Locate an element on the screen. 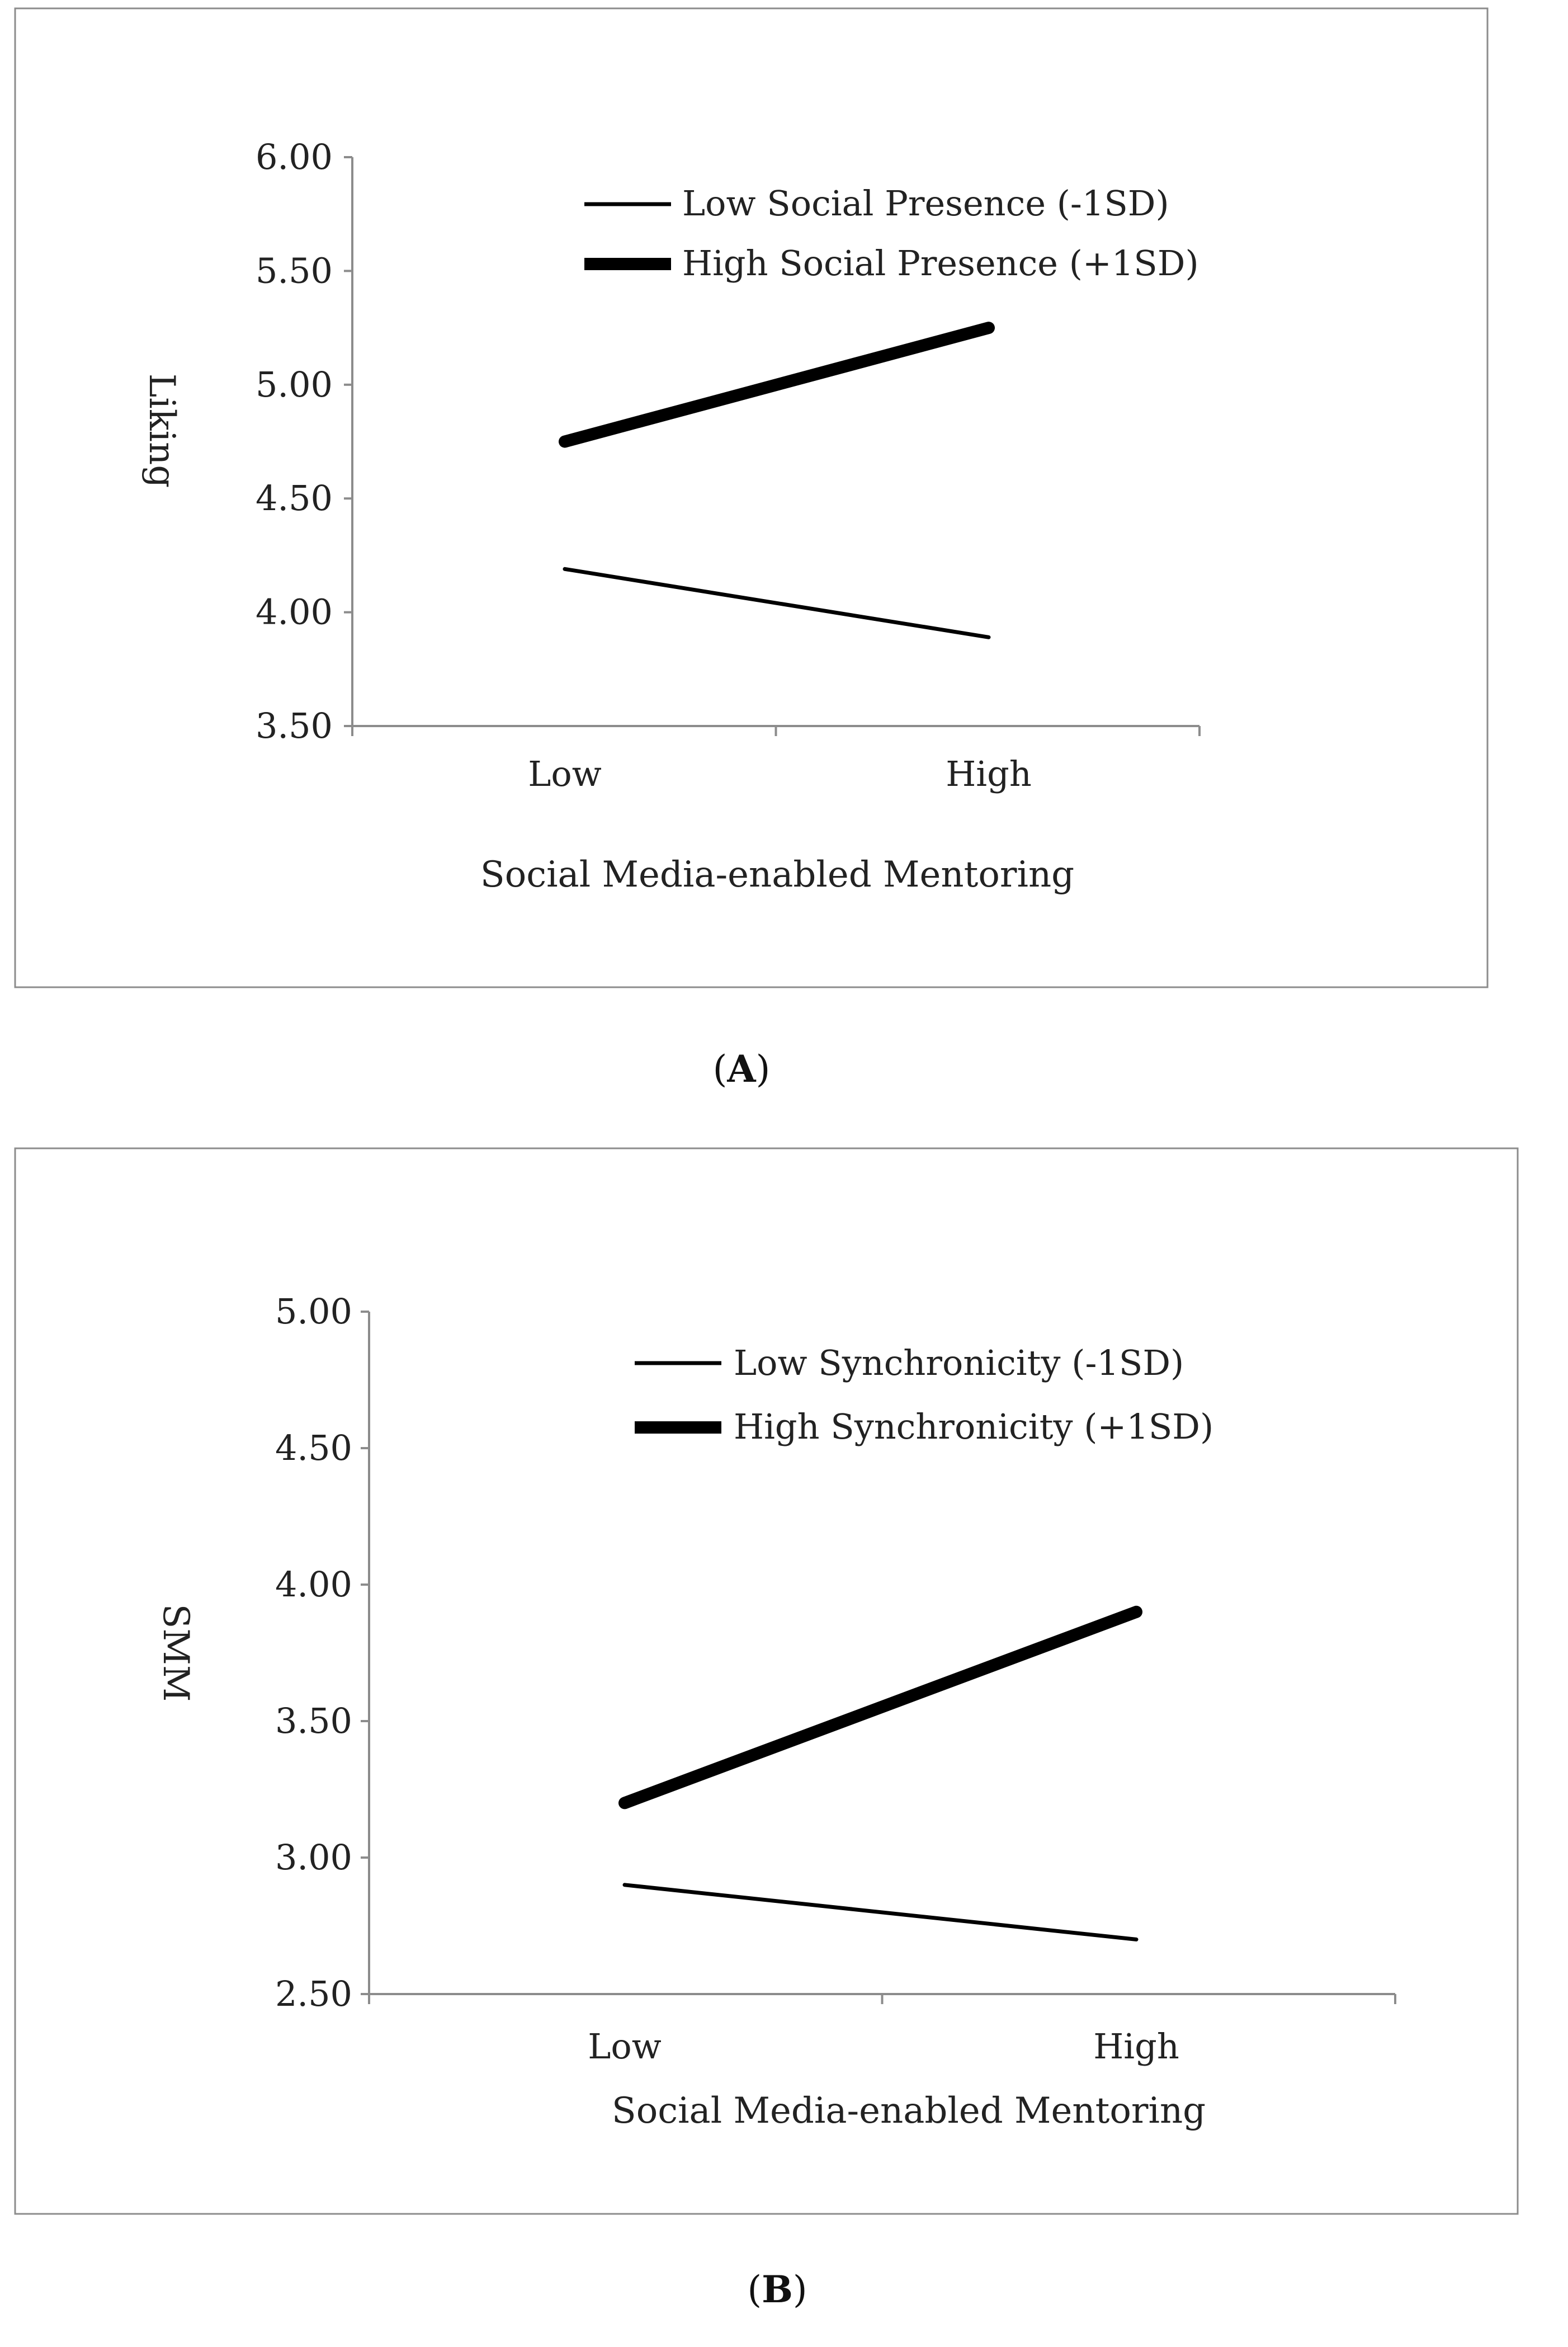  panel-a-x-axis-title: Social Media-enabled Mentoring is located at coordinates (777, 875).